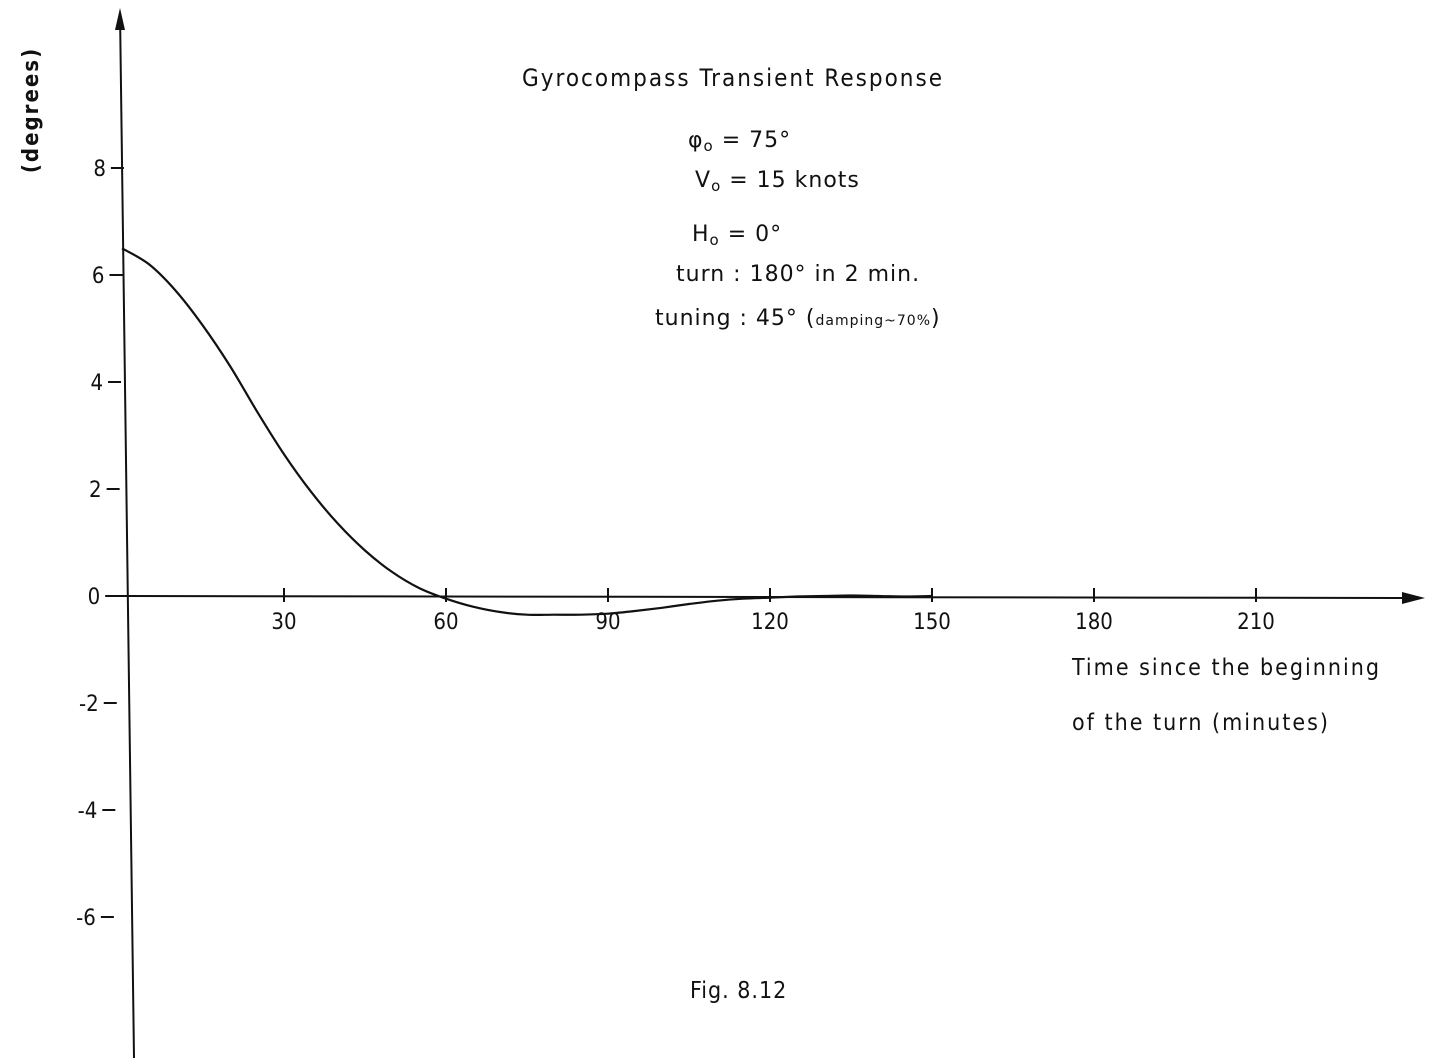  Describe the element at coordinates (445, 622) in the screenshot. I see `x-tick-label: 60` at that location.